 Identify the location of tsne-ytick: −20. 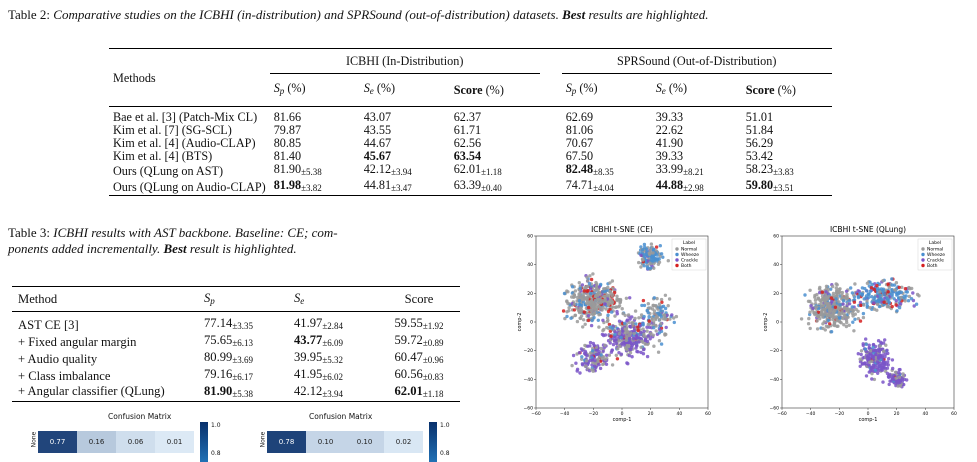
(775, 351).